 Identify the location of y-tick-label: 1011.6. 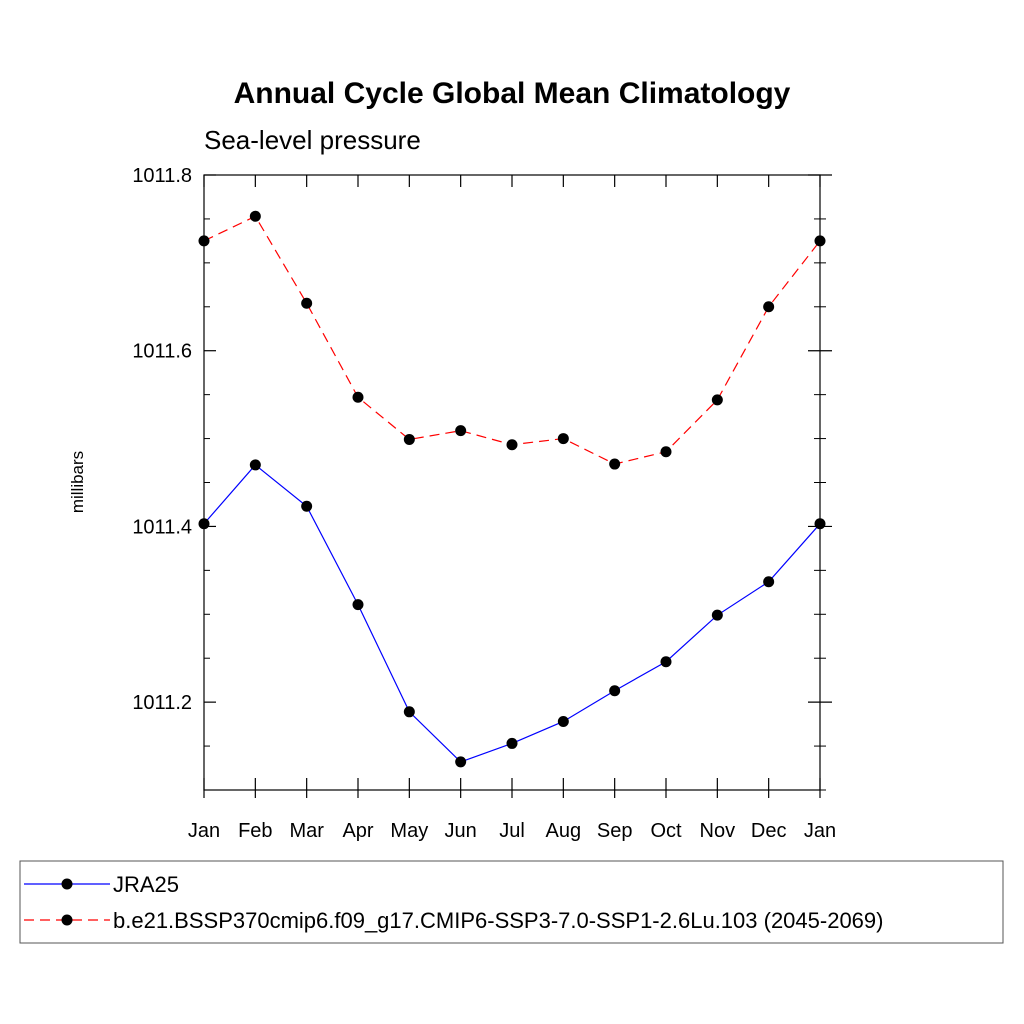
(162, 352).